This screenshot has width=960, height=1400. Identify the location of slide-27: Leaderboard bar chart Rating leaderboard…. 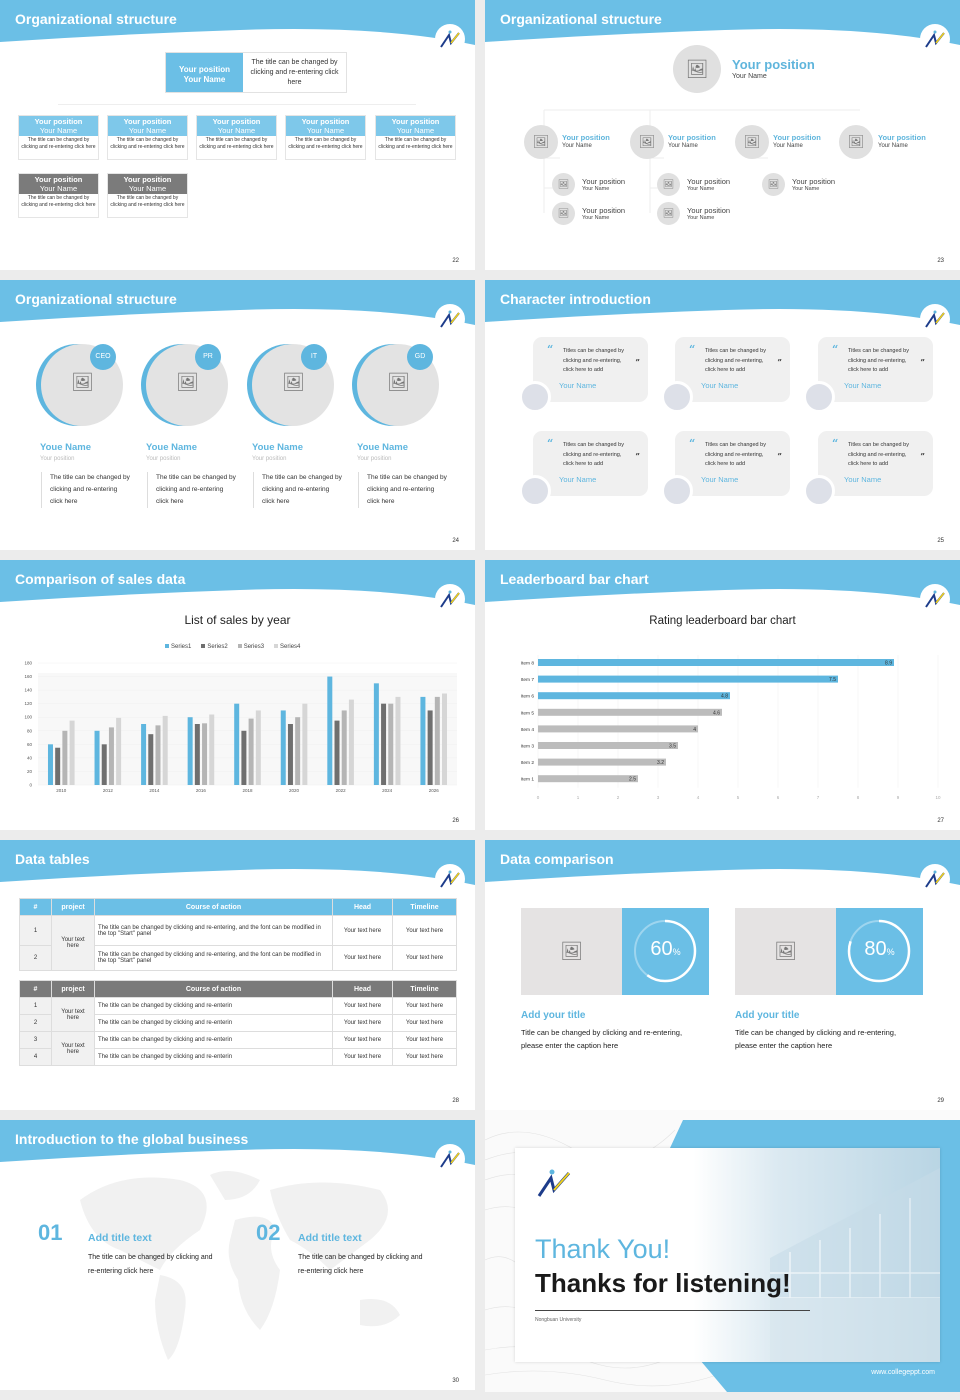
(722, 695).